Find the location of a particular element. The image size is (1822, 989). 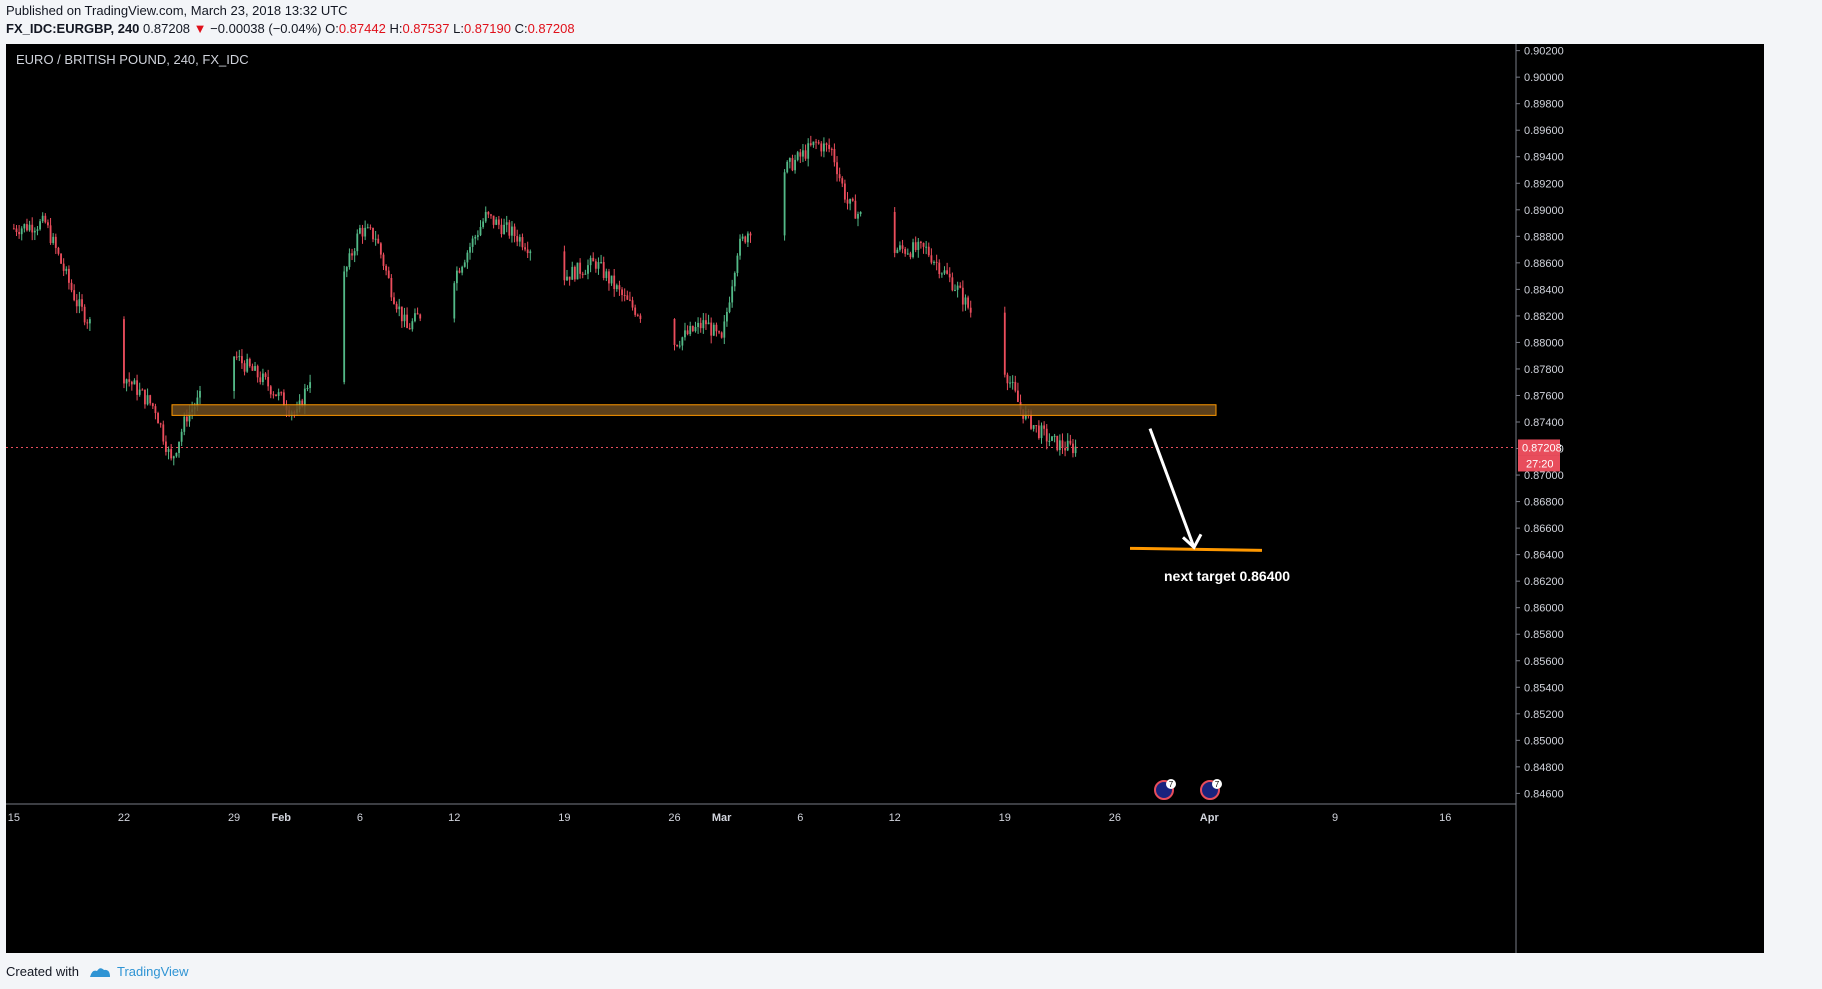

down-arrow-icon is located at coordinates (1172, 488).